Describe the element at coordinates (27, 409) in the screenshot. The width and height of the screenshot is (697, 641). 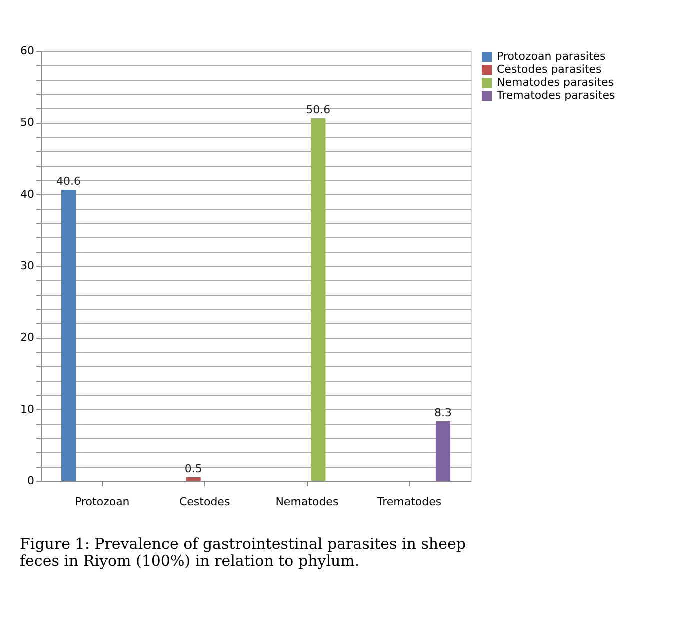
I see `y-tick-label: 10` at that location.